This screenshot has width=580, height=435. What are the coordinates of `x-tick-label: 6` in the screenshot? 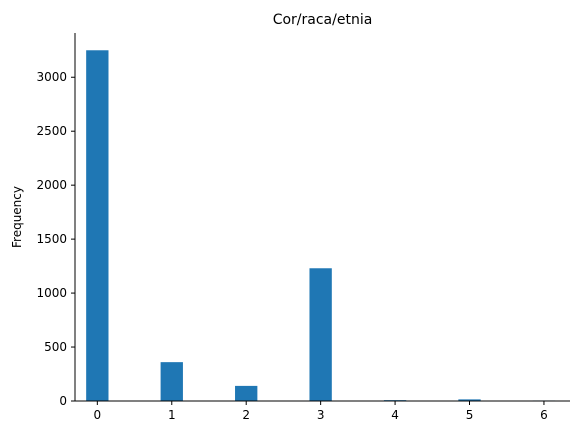 It's located at (544, 415).